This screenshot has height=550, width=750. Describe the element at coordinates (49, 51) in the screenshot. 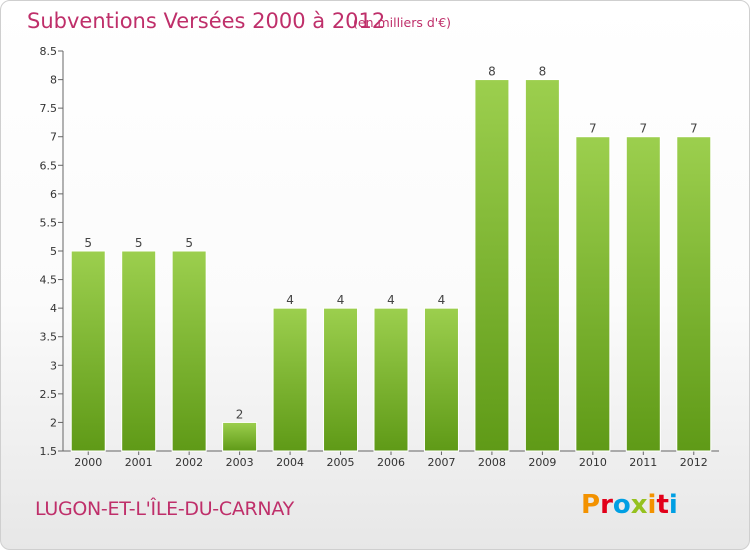

I see `y-tick-label: 8.5` at that location.